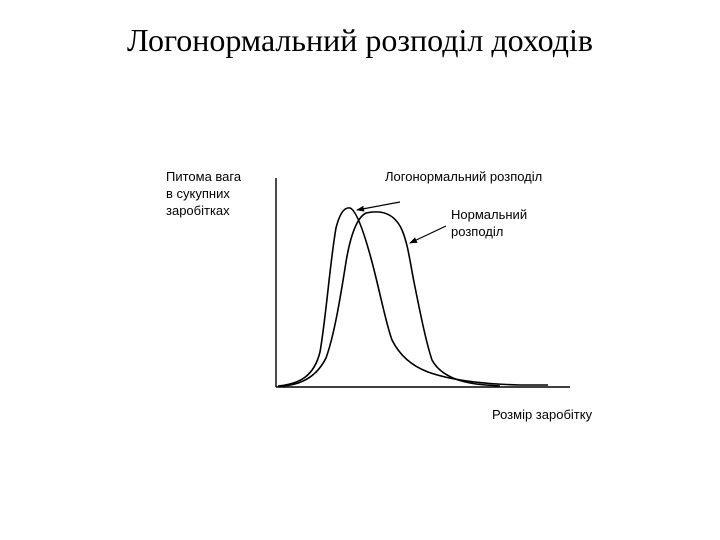  What do you see at coordinates (198, 193) in the screenshot?
I see `y-axis-label-line-2: в сукупних` at bounding box center [198, 193].